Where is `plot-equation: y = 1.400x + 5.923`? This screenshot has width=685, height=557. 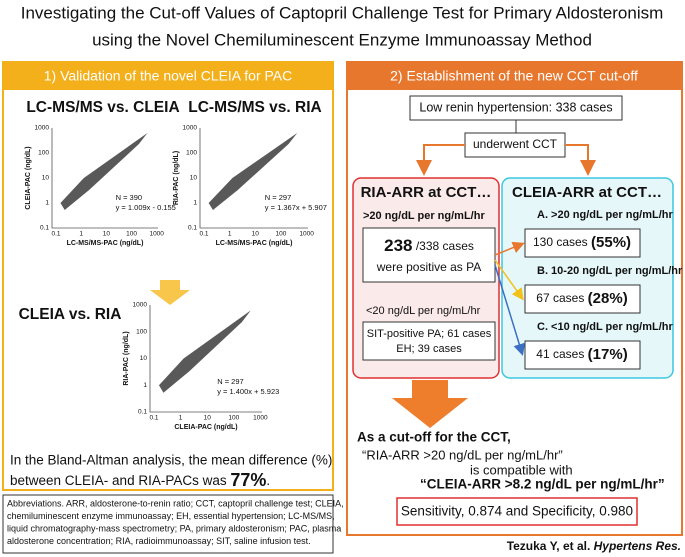 plot-equation: y = 1.400x + 5.923 is located at coordinates (248, 391).